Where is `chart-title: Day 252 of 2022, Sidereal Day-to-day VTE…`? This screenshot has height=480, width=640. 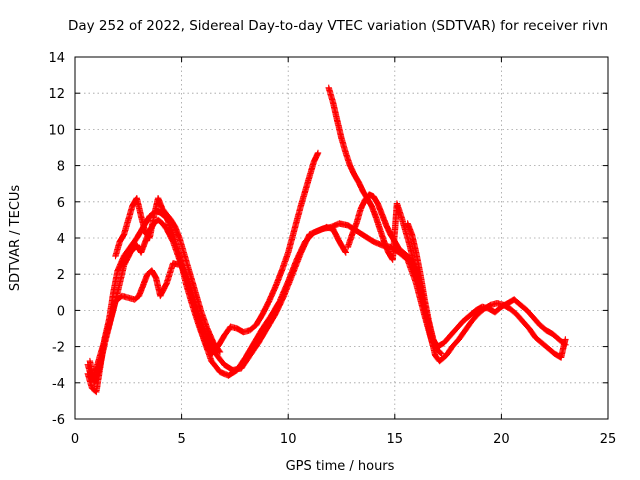 chart-title: Day 252 of 2022, Sidereal Day-to-day VTE… is located at coordinates (338, 26).